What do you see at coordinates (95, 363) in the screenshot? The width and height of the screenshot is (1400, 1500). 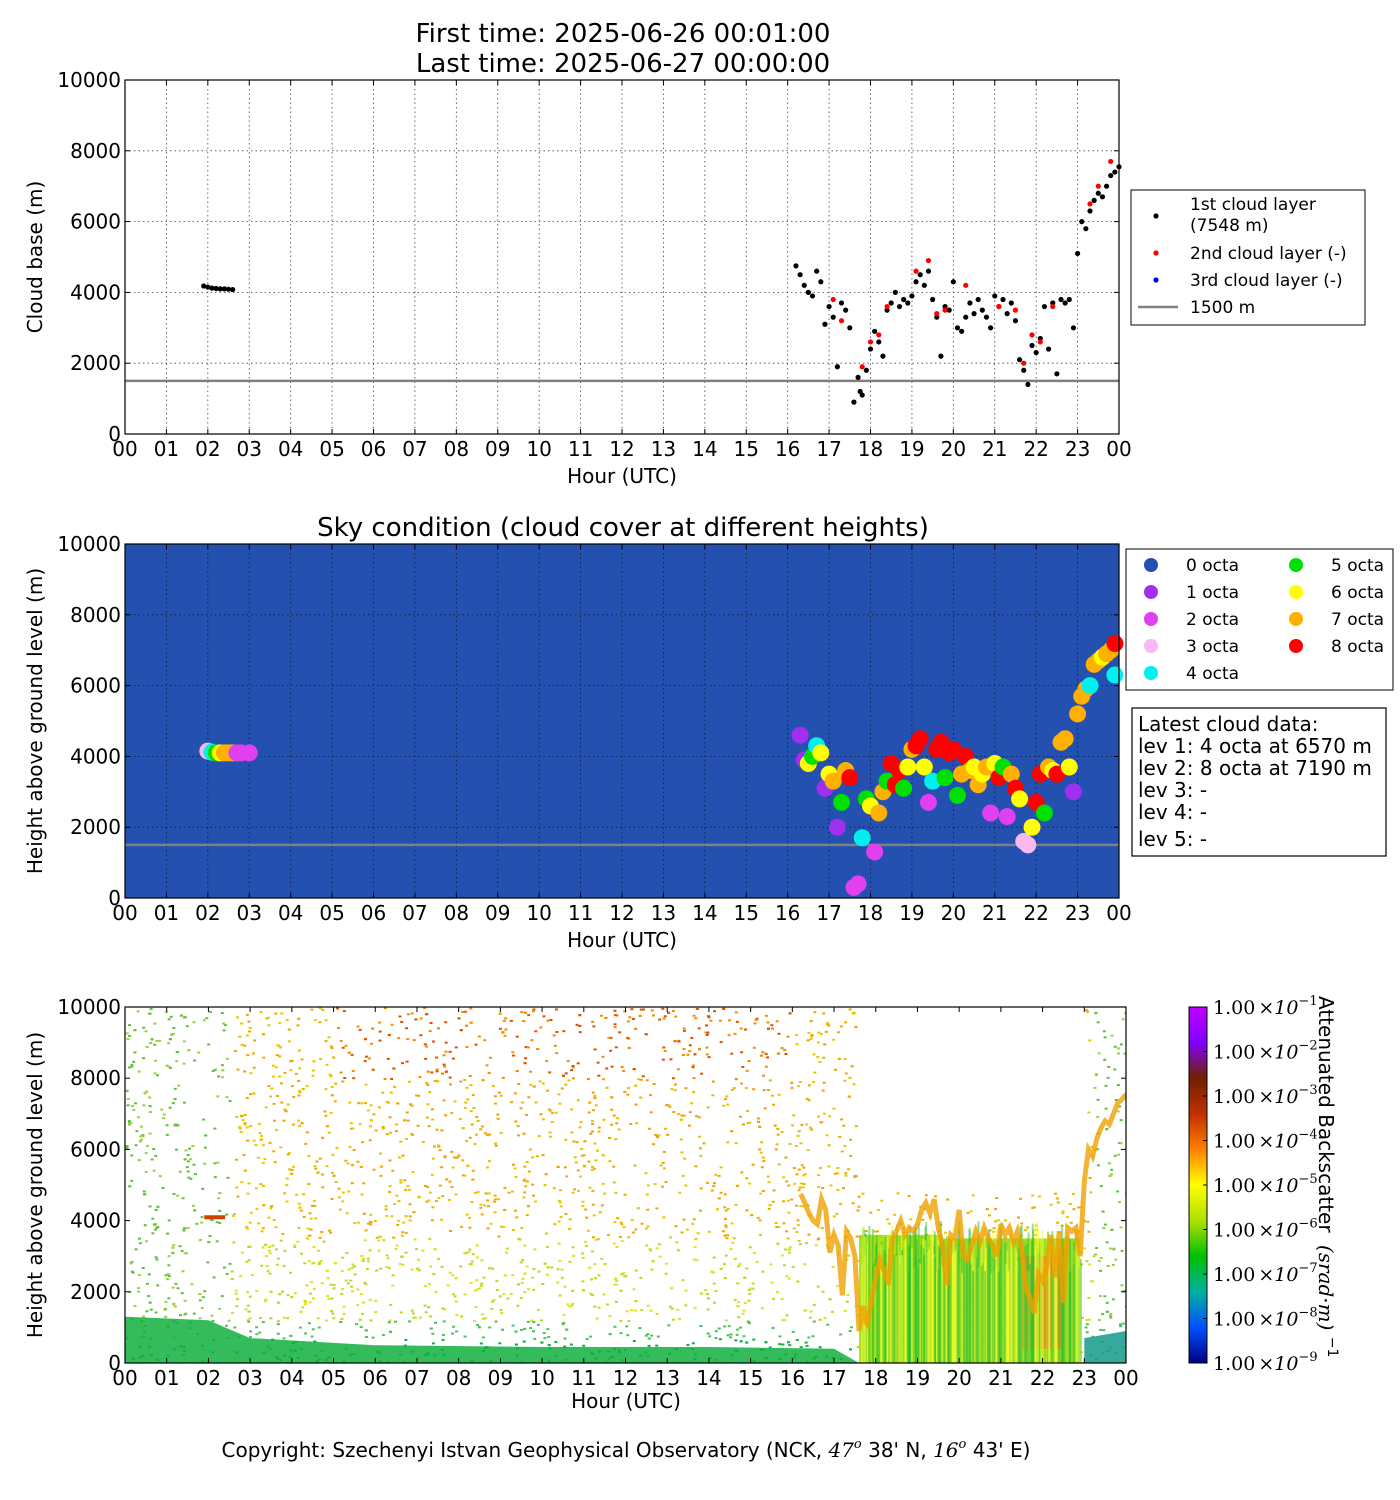 I see `y-tick-label: 2000` at bounding box center [95, 363].